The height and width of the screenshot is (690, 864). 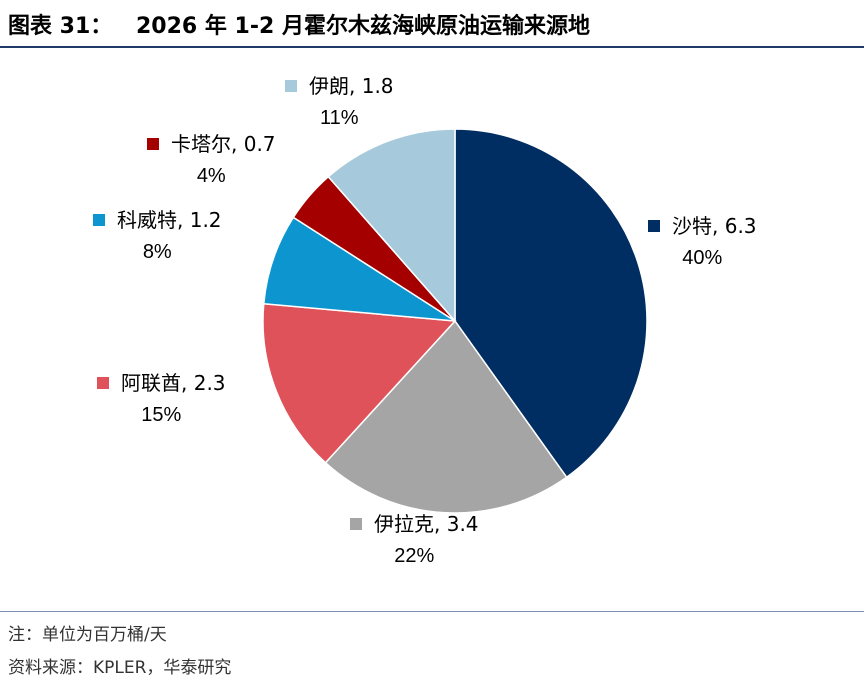 I want to click on slice-label-0: 沙特, 6.3 40%, so click(x=702, y=241).